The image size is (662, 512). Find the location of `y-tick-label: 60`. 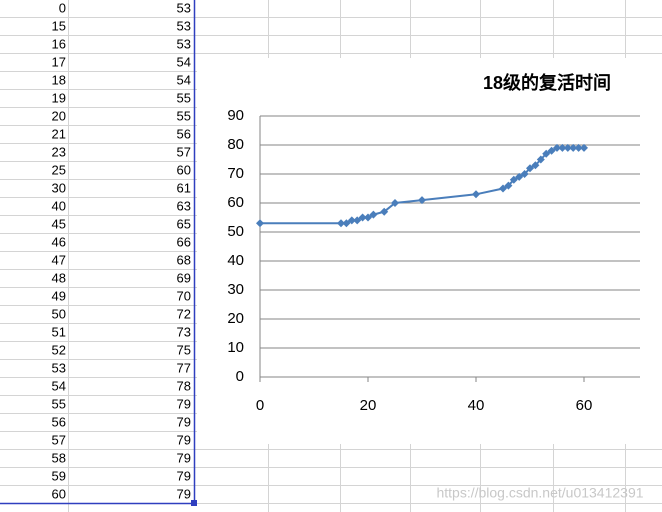

y-tick-label: 60 is located at coordinates (235, 202).